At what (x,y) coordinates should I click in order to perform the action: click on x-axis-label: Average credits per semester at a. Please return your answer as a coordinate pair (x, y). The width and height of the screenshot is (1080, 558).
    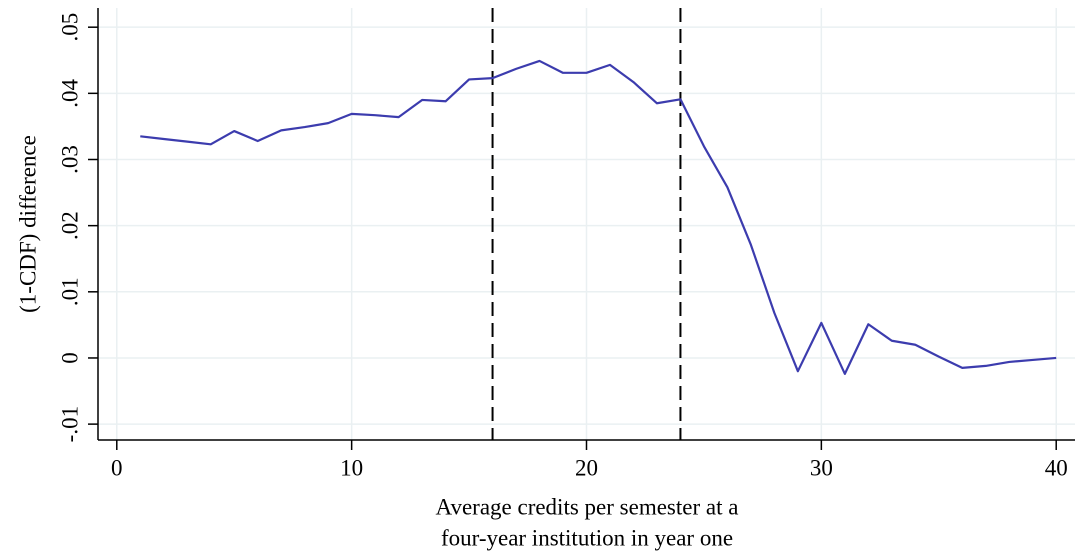
    Looking at the image, I should click on (587, 506).